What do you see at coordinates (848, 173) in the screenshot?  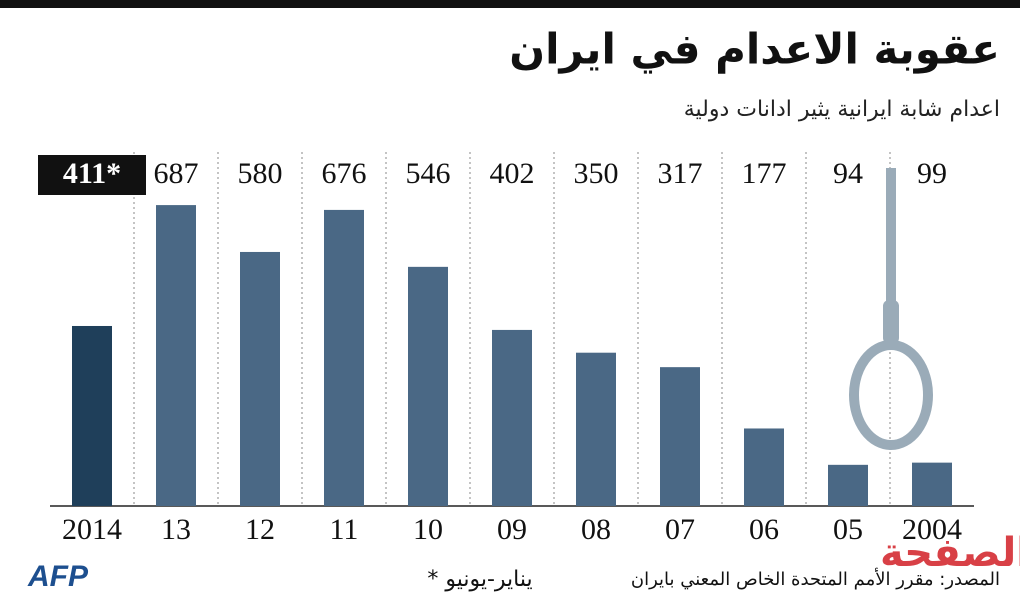 I see `data-label: 94` at bounding box center [848, 173].